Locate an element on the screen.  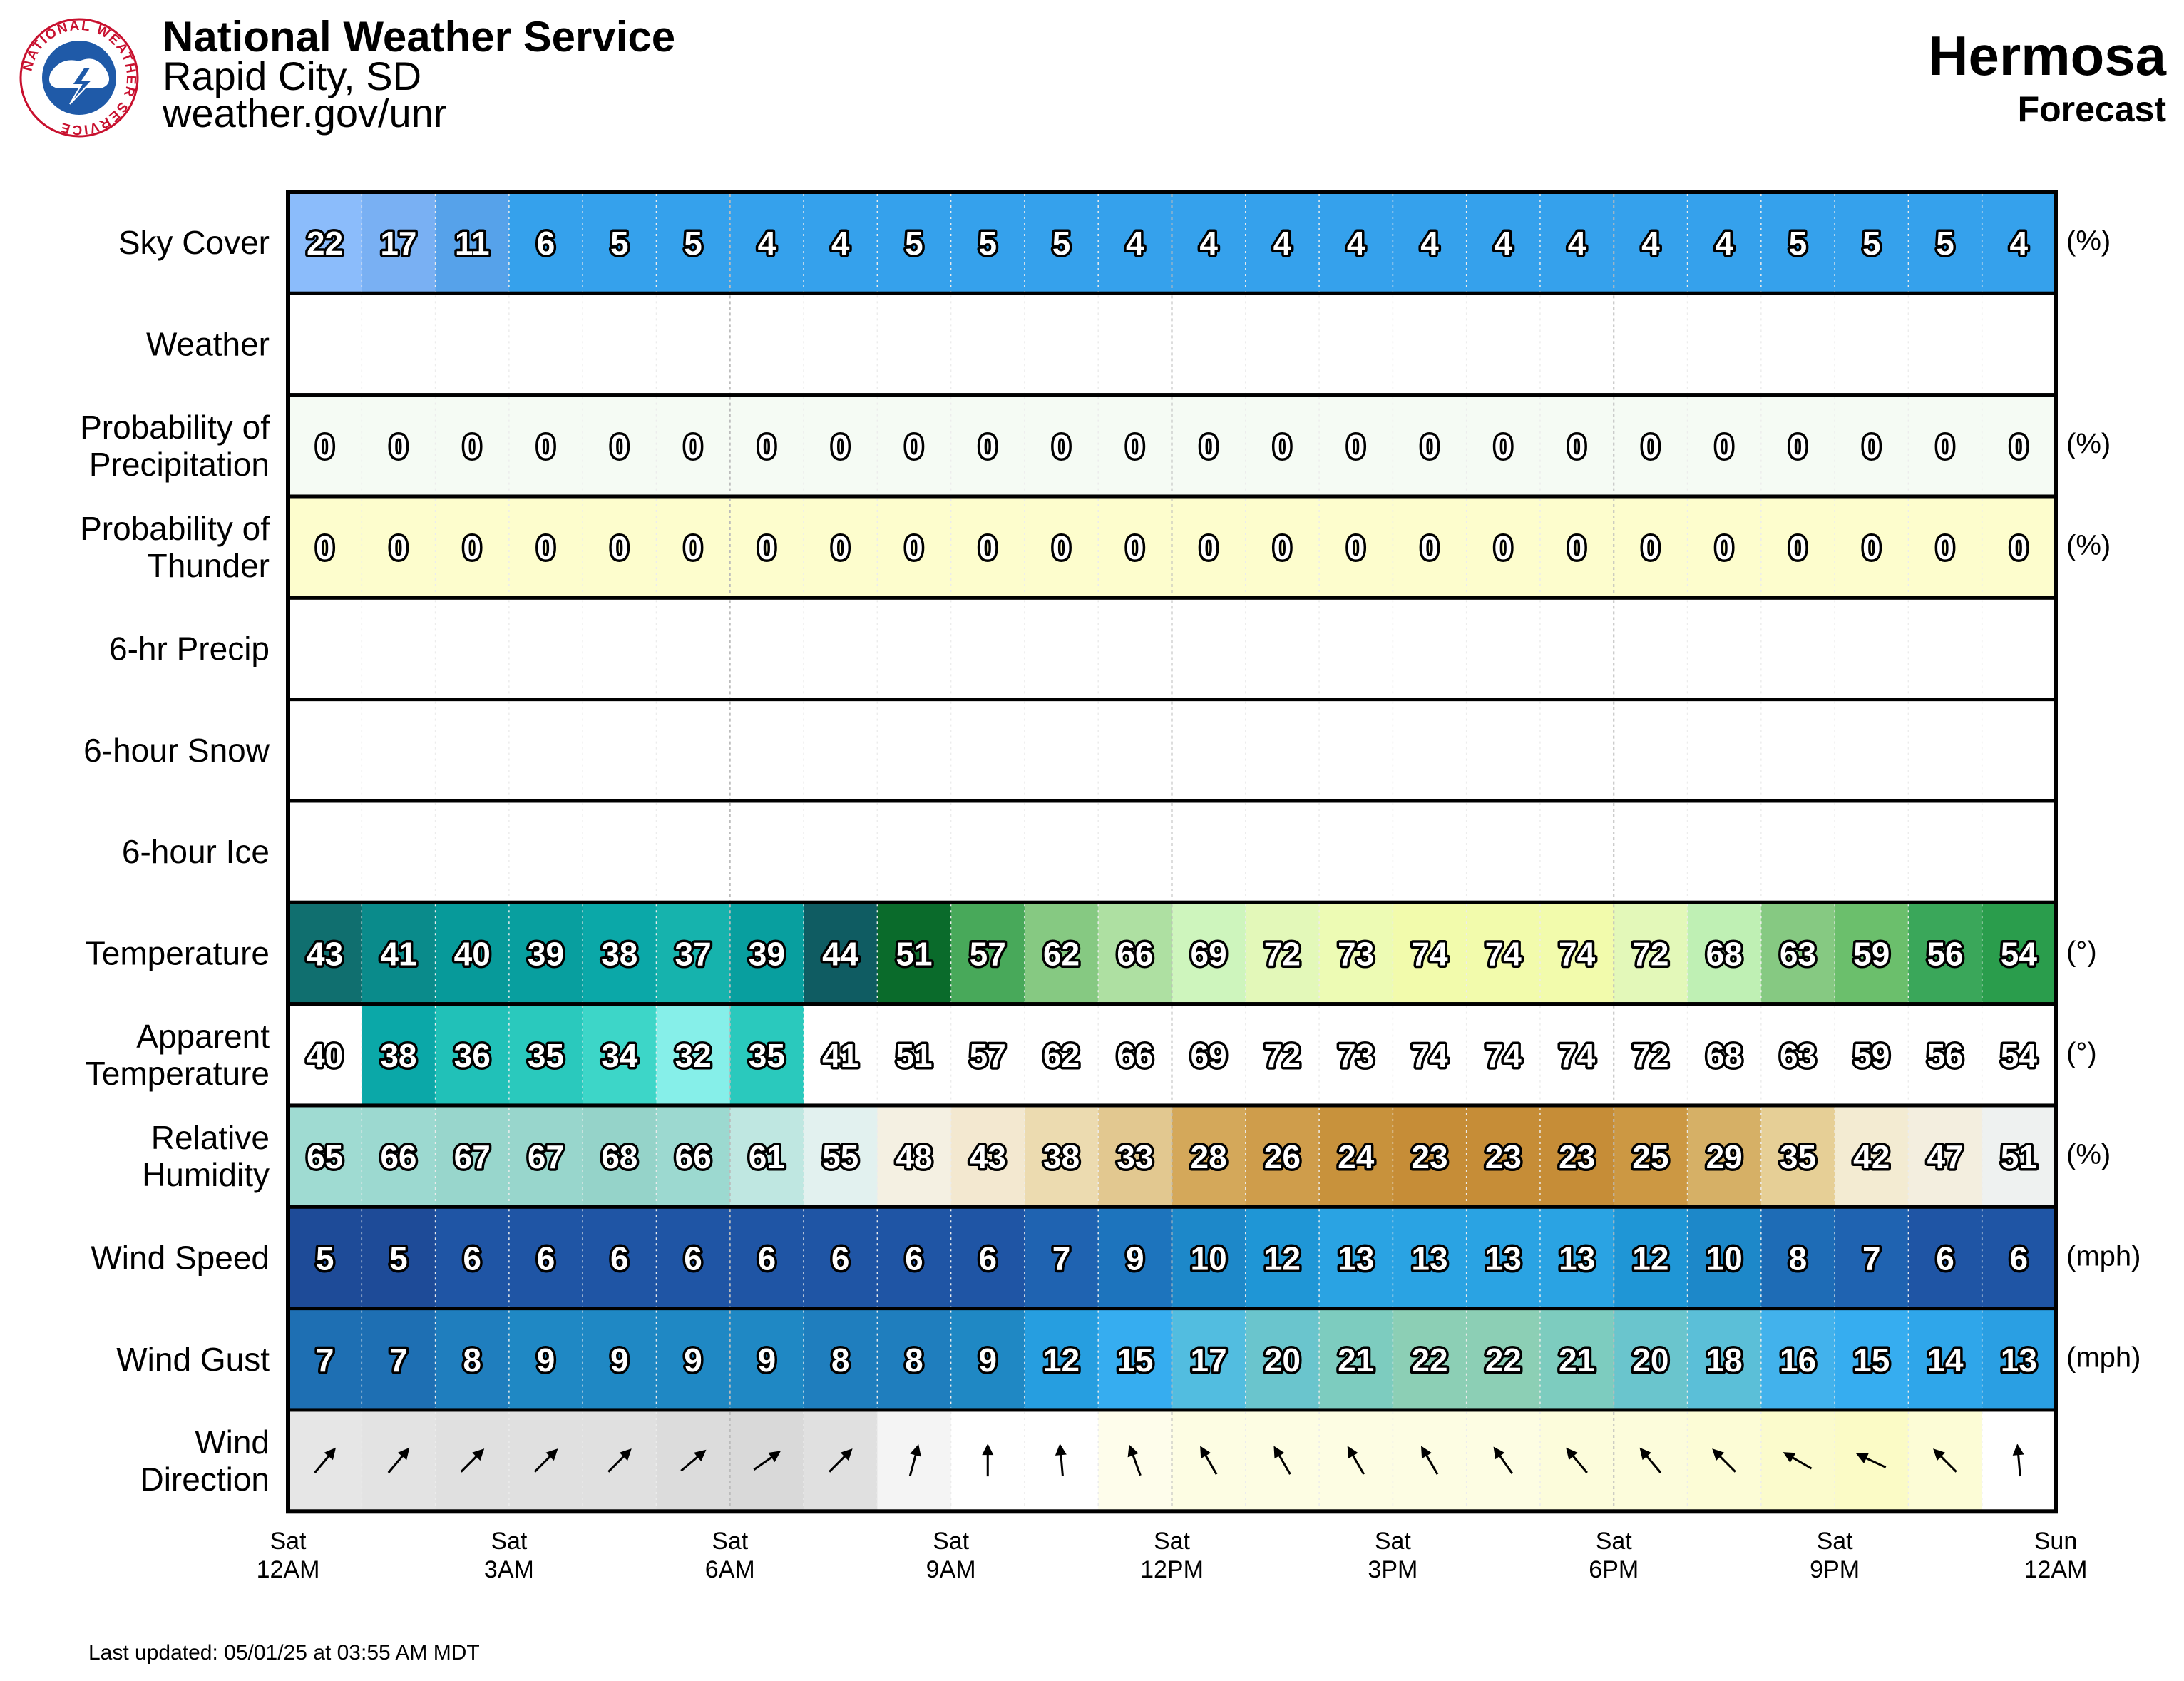
cell-value: 33 is located at coordinates (1135, 1156).